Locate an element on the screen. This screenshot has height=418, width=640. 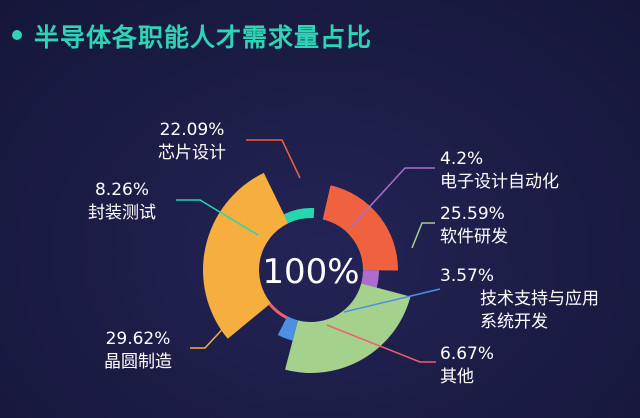
data-label: 4.2% is located at coordinates (461, 159).